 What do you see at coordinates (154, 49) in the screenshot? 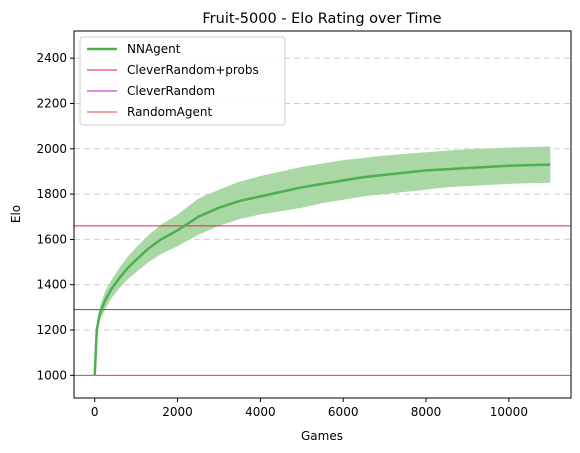
I see `legend-label-nnagent: NNAgent` at bounding box center [154, 49].